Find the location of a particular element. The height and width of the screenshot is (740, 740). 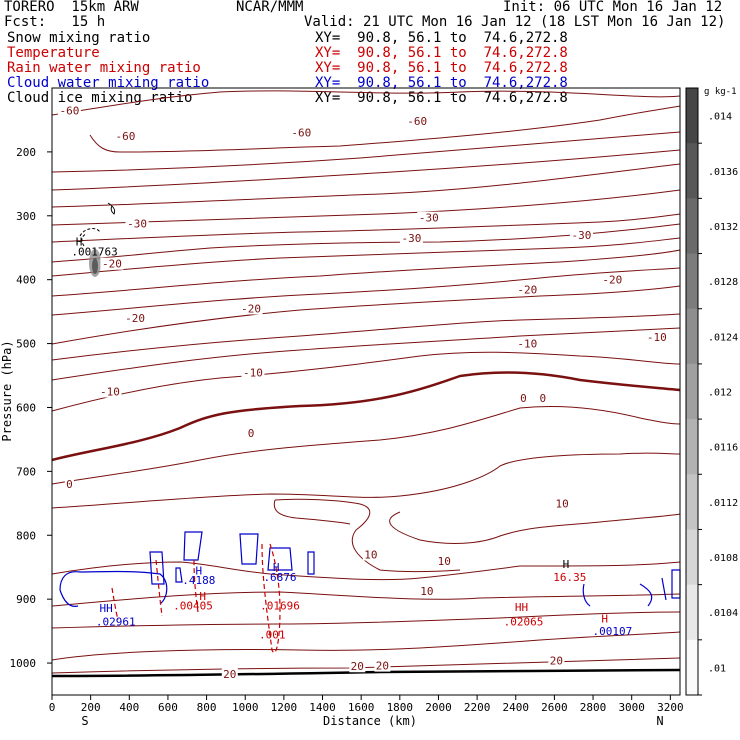

y-axis-label: Pressure (hPa) is located at coordinates (7, 390).